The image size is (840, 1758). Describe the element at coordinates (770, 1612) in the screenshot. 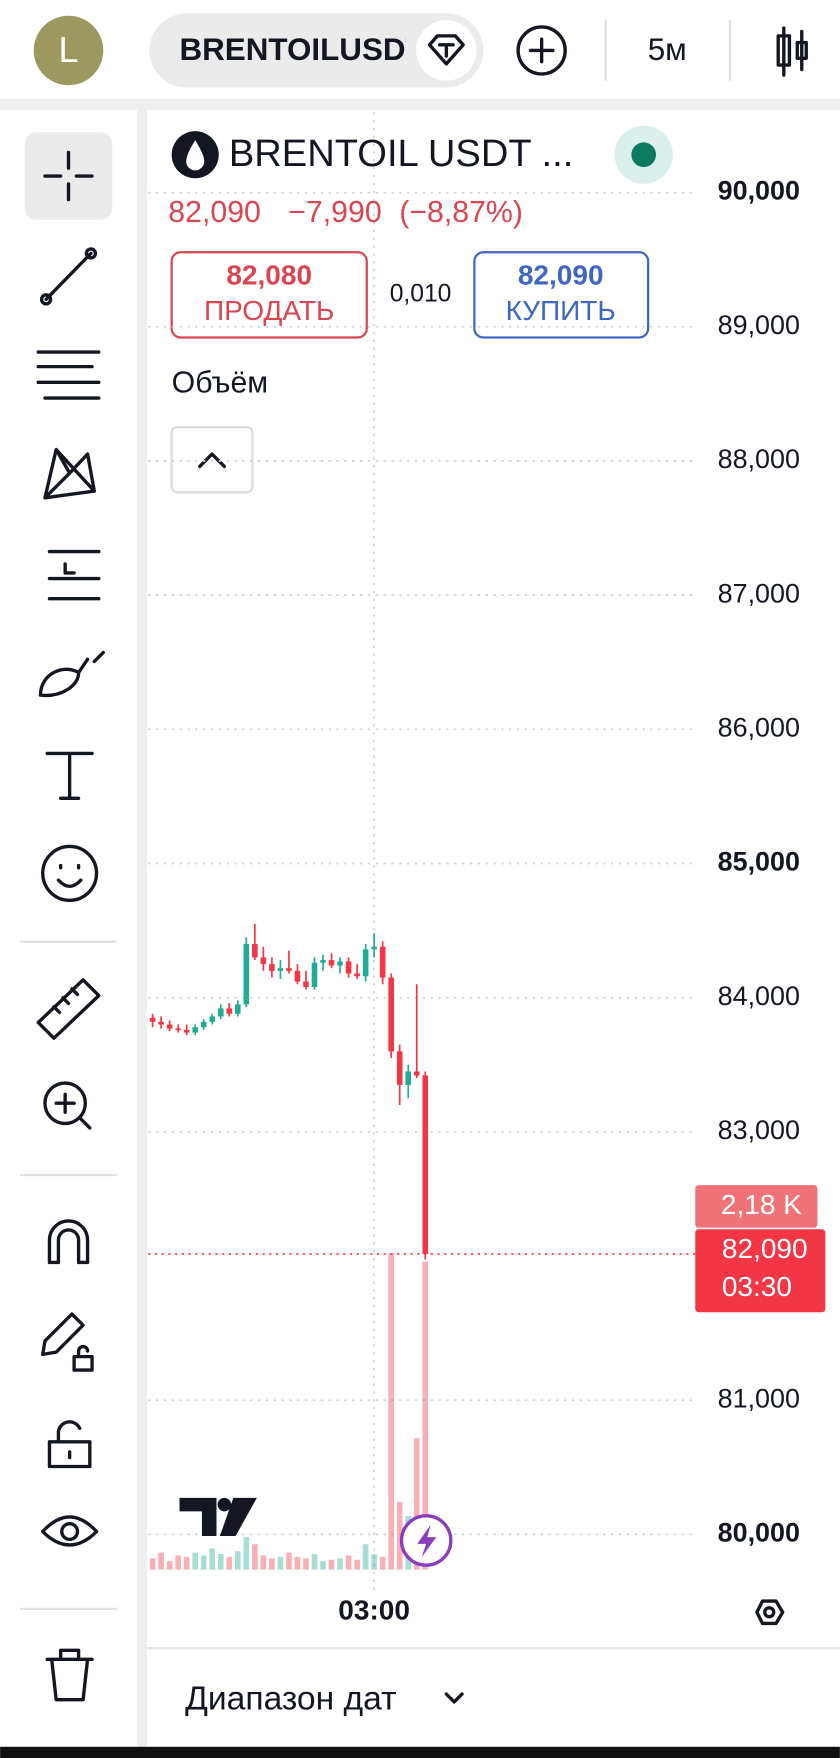

I see `settings-button` at that location.